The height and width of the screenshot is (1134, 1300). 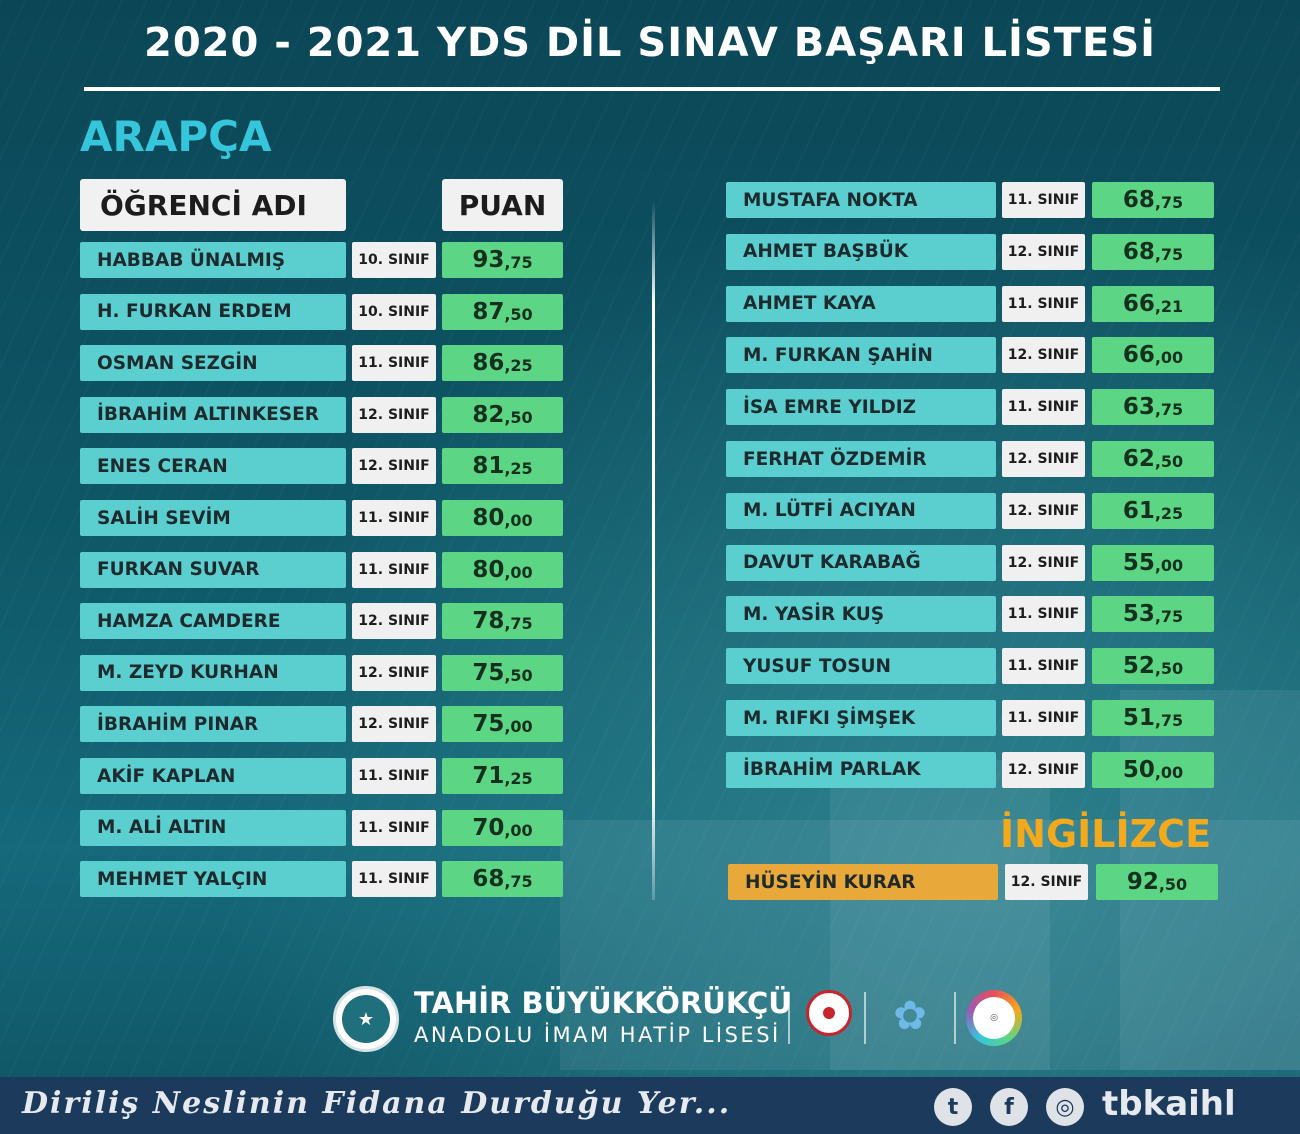 I want to click on school-emblem-icon: ★, so click(x=366, y=1019).